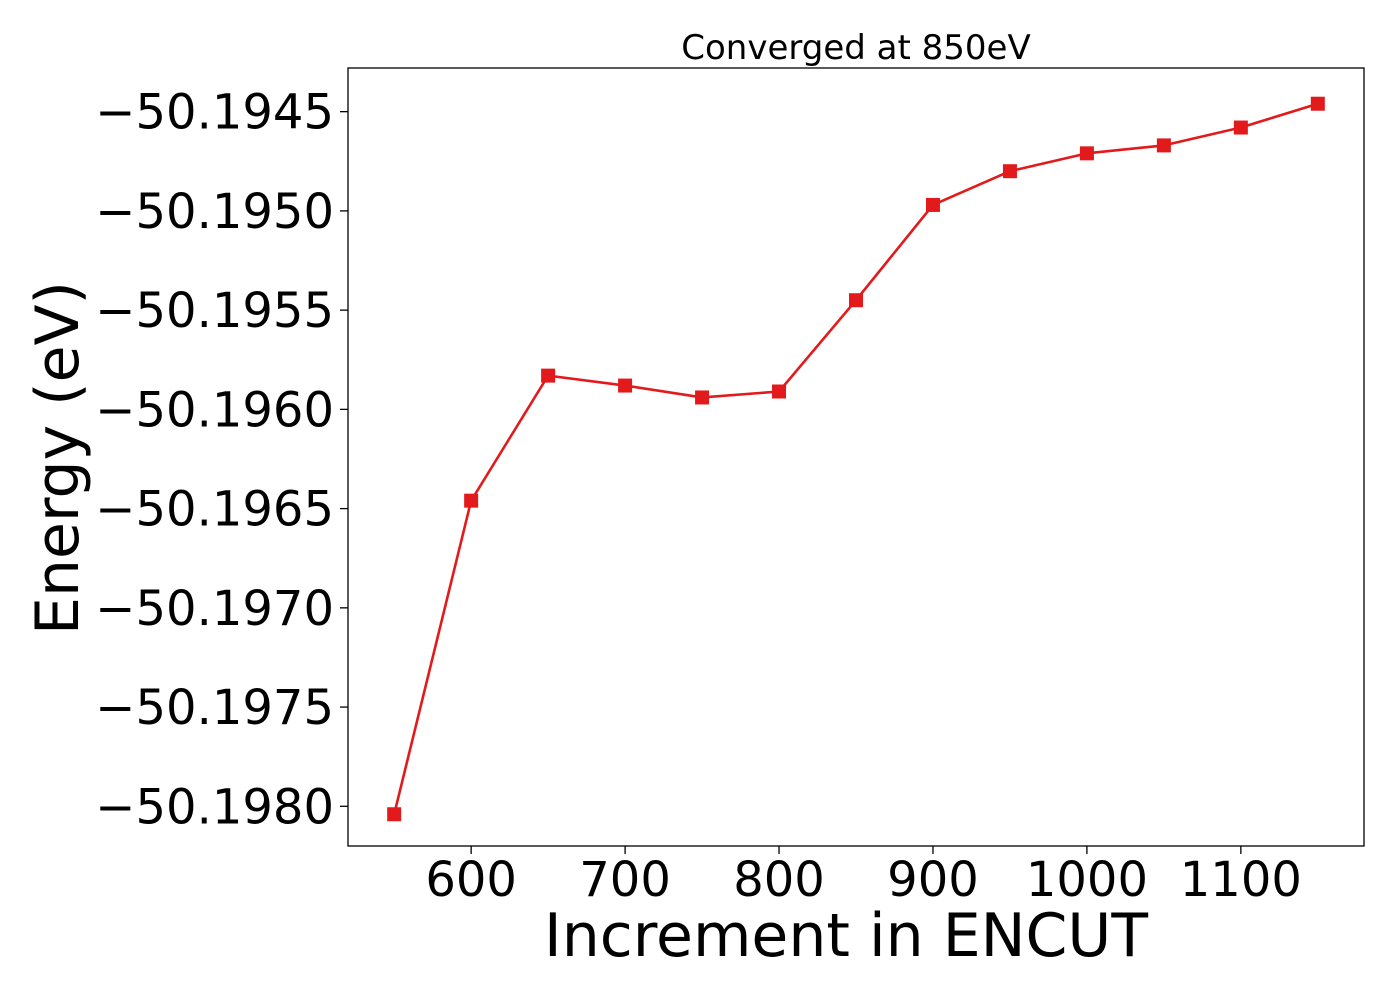  I want to click on y-tick-label: −50.1965, so click(214, 510).